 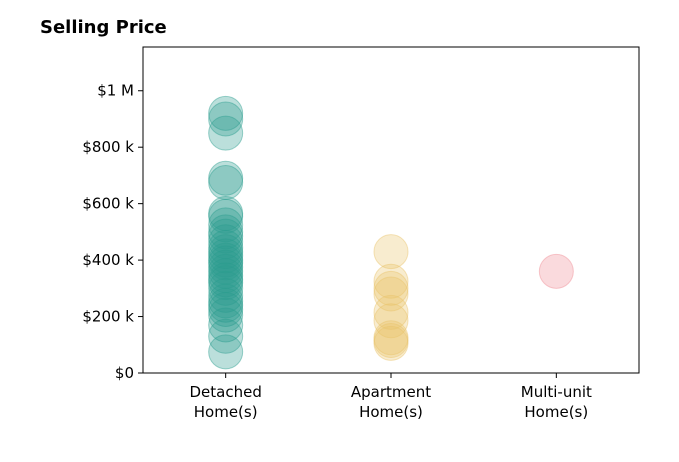 What do you see at coordinates (103, 27) in the screenshot?
I see `chart-title: Selling Price` at bounding box center [103, 27].